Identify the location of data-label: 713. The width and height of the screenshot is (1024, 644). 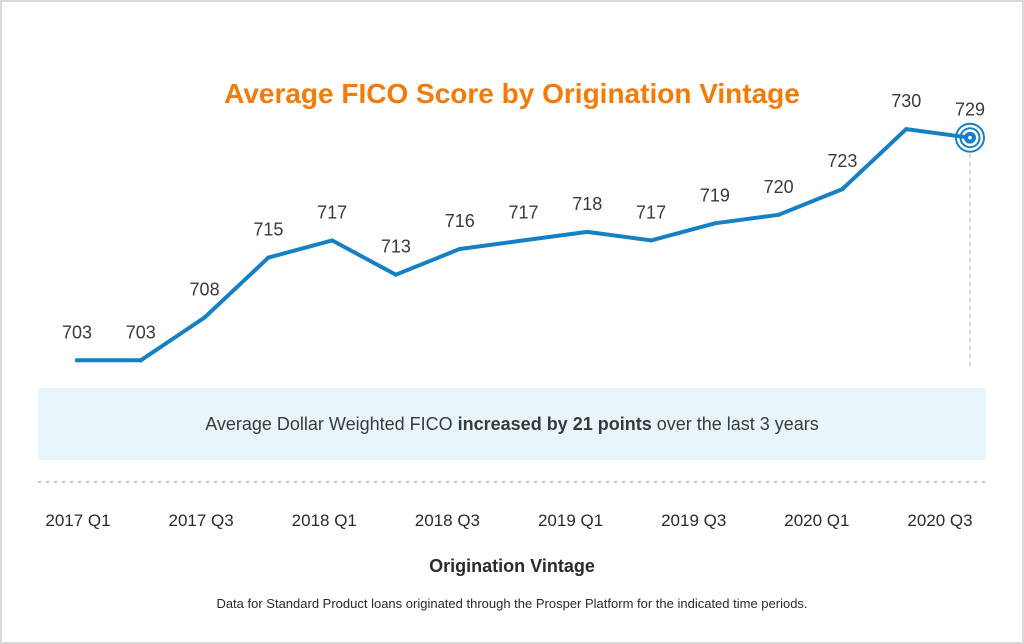
(396, 247).